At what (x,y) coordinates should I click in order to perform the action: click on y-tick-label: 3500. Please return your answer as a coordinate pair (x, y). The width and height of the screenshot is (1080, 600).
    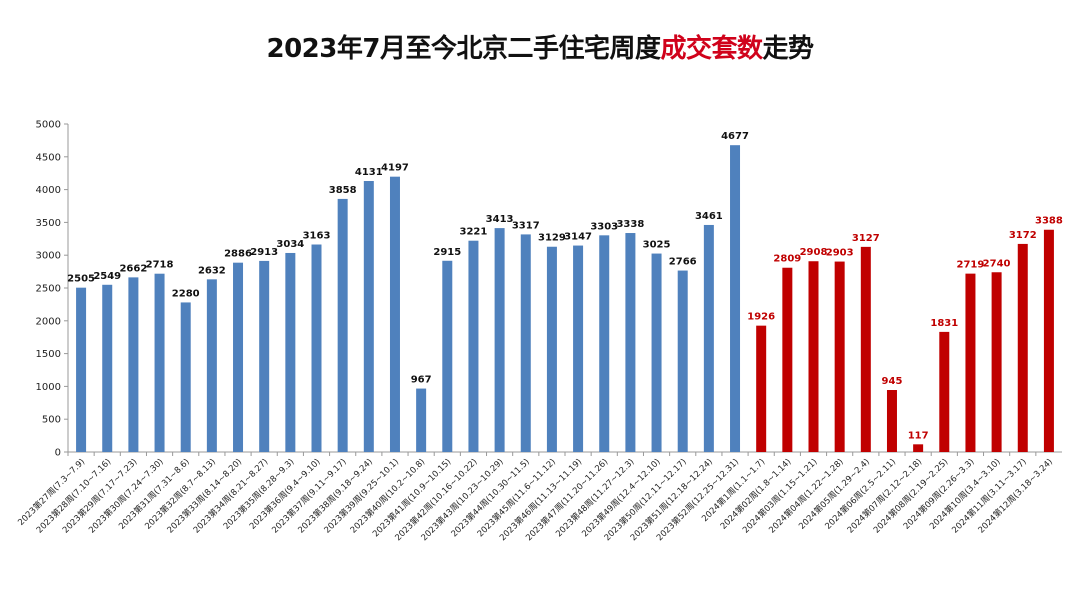
    Looking at the image, I should click on (48, 223).